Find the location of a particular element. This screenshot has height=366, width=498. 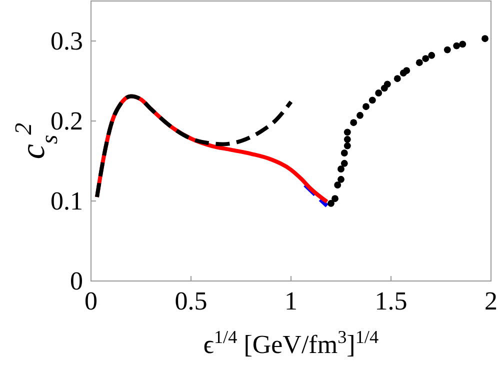

x-tick-label: 2 is located at coordinates (491, 301).